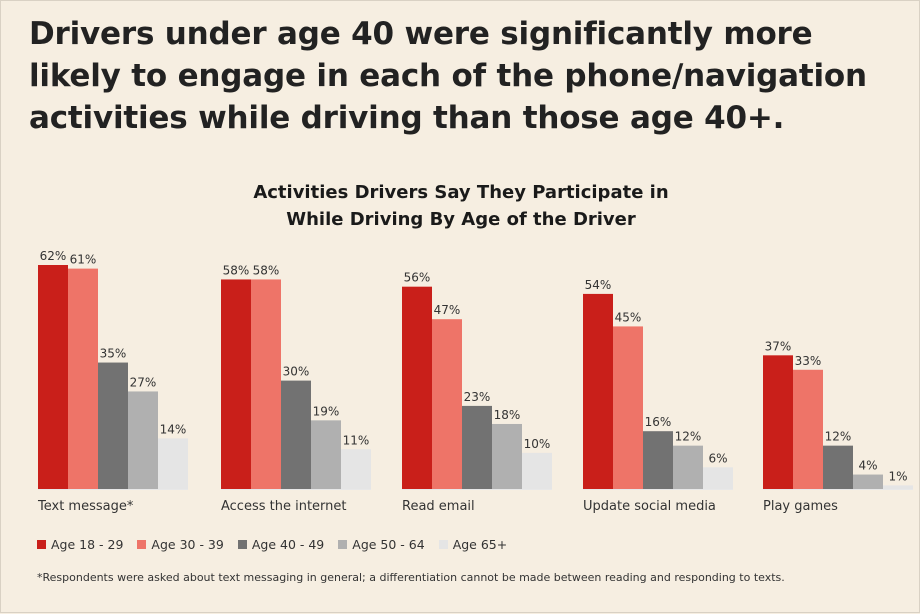 The image size is (920, 614). What do you see at coordinates (537, 444) in the screenshot?
I see `data-label-read-email-age-65: 10%` at bounding box center [537, 444].